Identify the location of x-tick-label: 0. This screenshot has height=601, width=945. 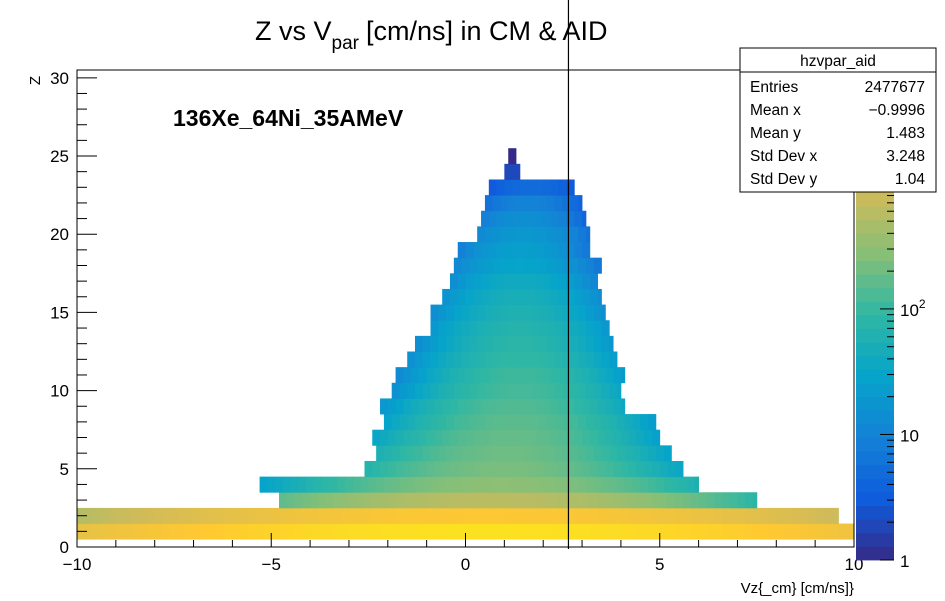
(465, 564).